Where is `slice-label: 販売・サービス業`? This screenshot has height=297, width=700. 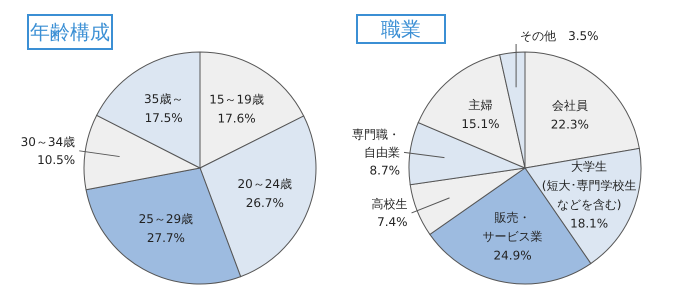 slice-label: 販売・サービス業 is located at coordinates (512, 227).